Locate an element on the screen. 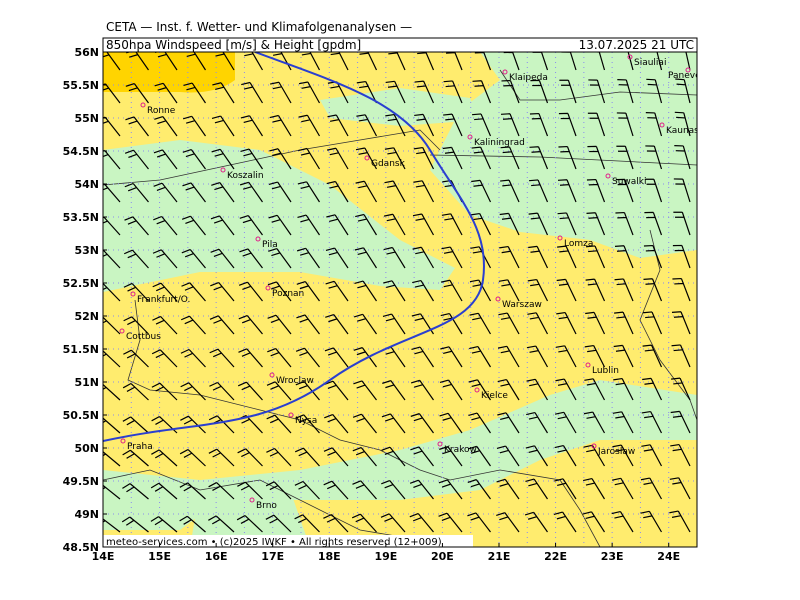 The height and width of the screenshot is (600, 800). city-label: Pila is located at coordinates (270, 245).